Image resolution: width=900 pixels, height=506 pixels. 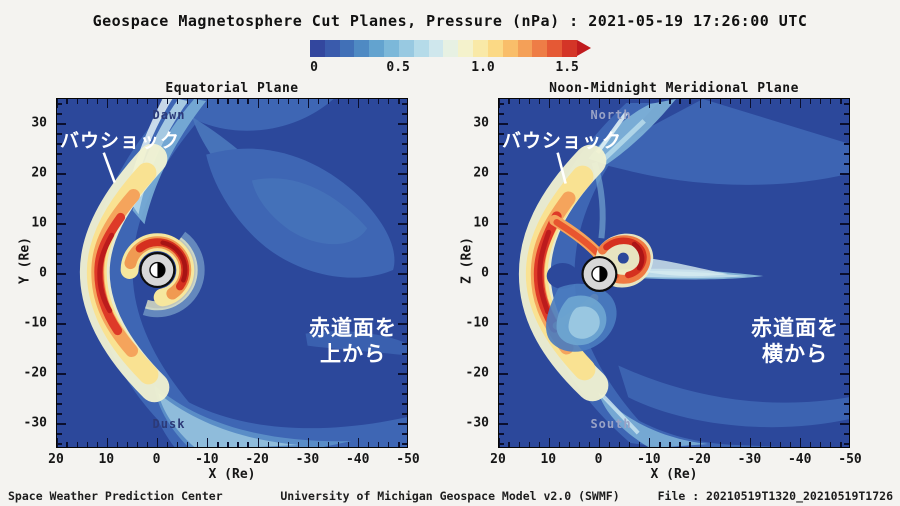 What do you see at coordinates (35, 373) in the screenshot?
I see `y-tick-label: -20` at bounding box center [35, 373].